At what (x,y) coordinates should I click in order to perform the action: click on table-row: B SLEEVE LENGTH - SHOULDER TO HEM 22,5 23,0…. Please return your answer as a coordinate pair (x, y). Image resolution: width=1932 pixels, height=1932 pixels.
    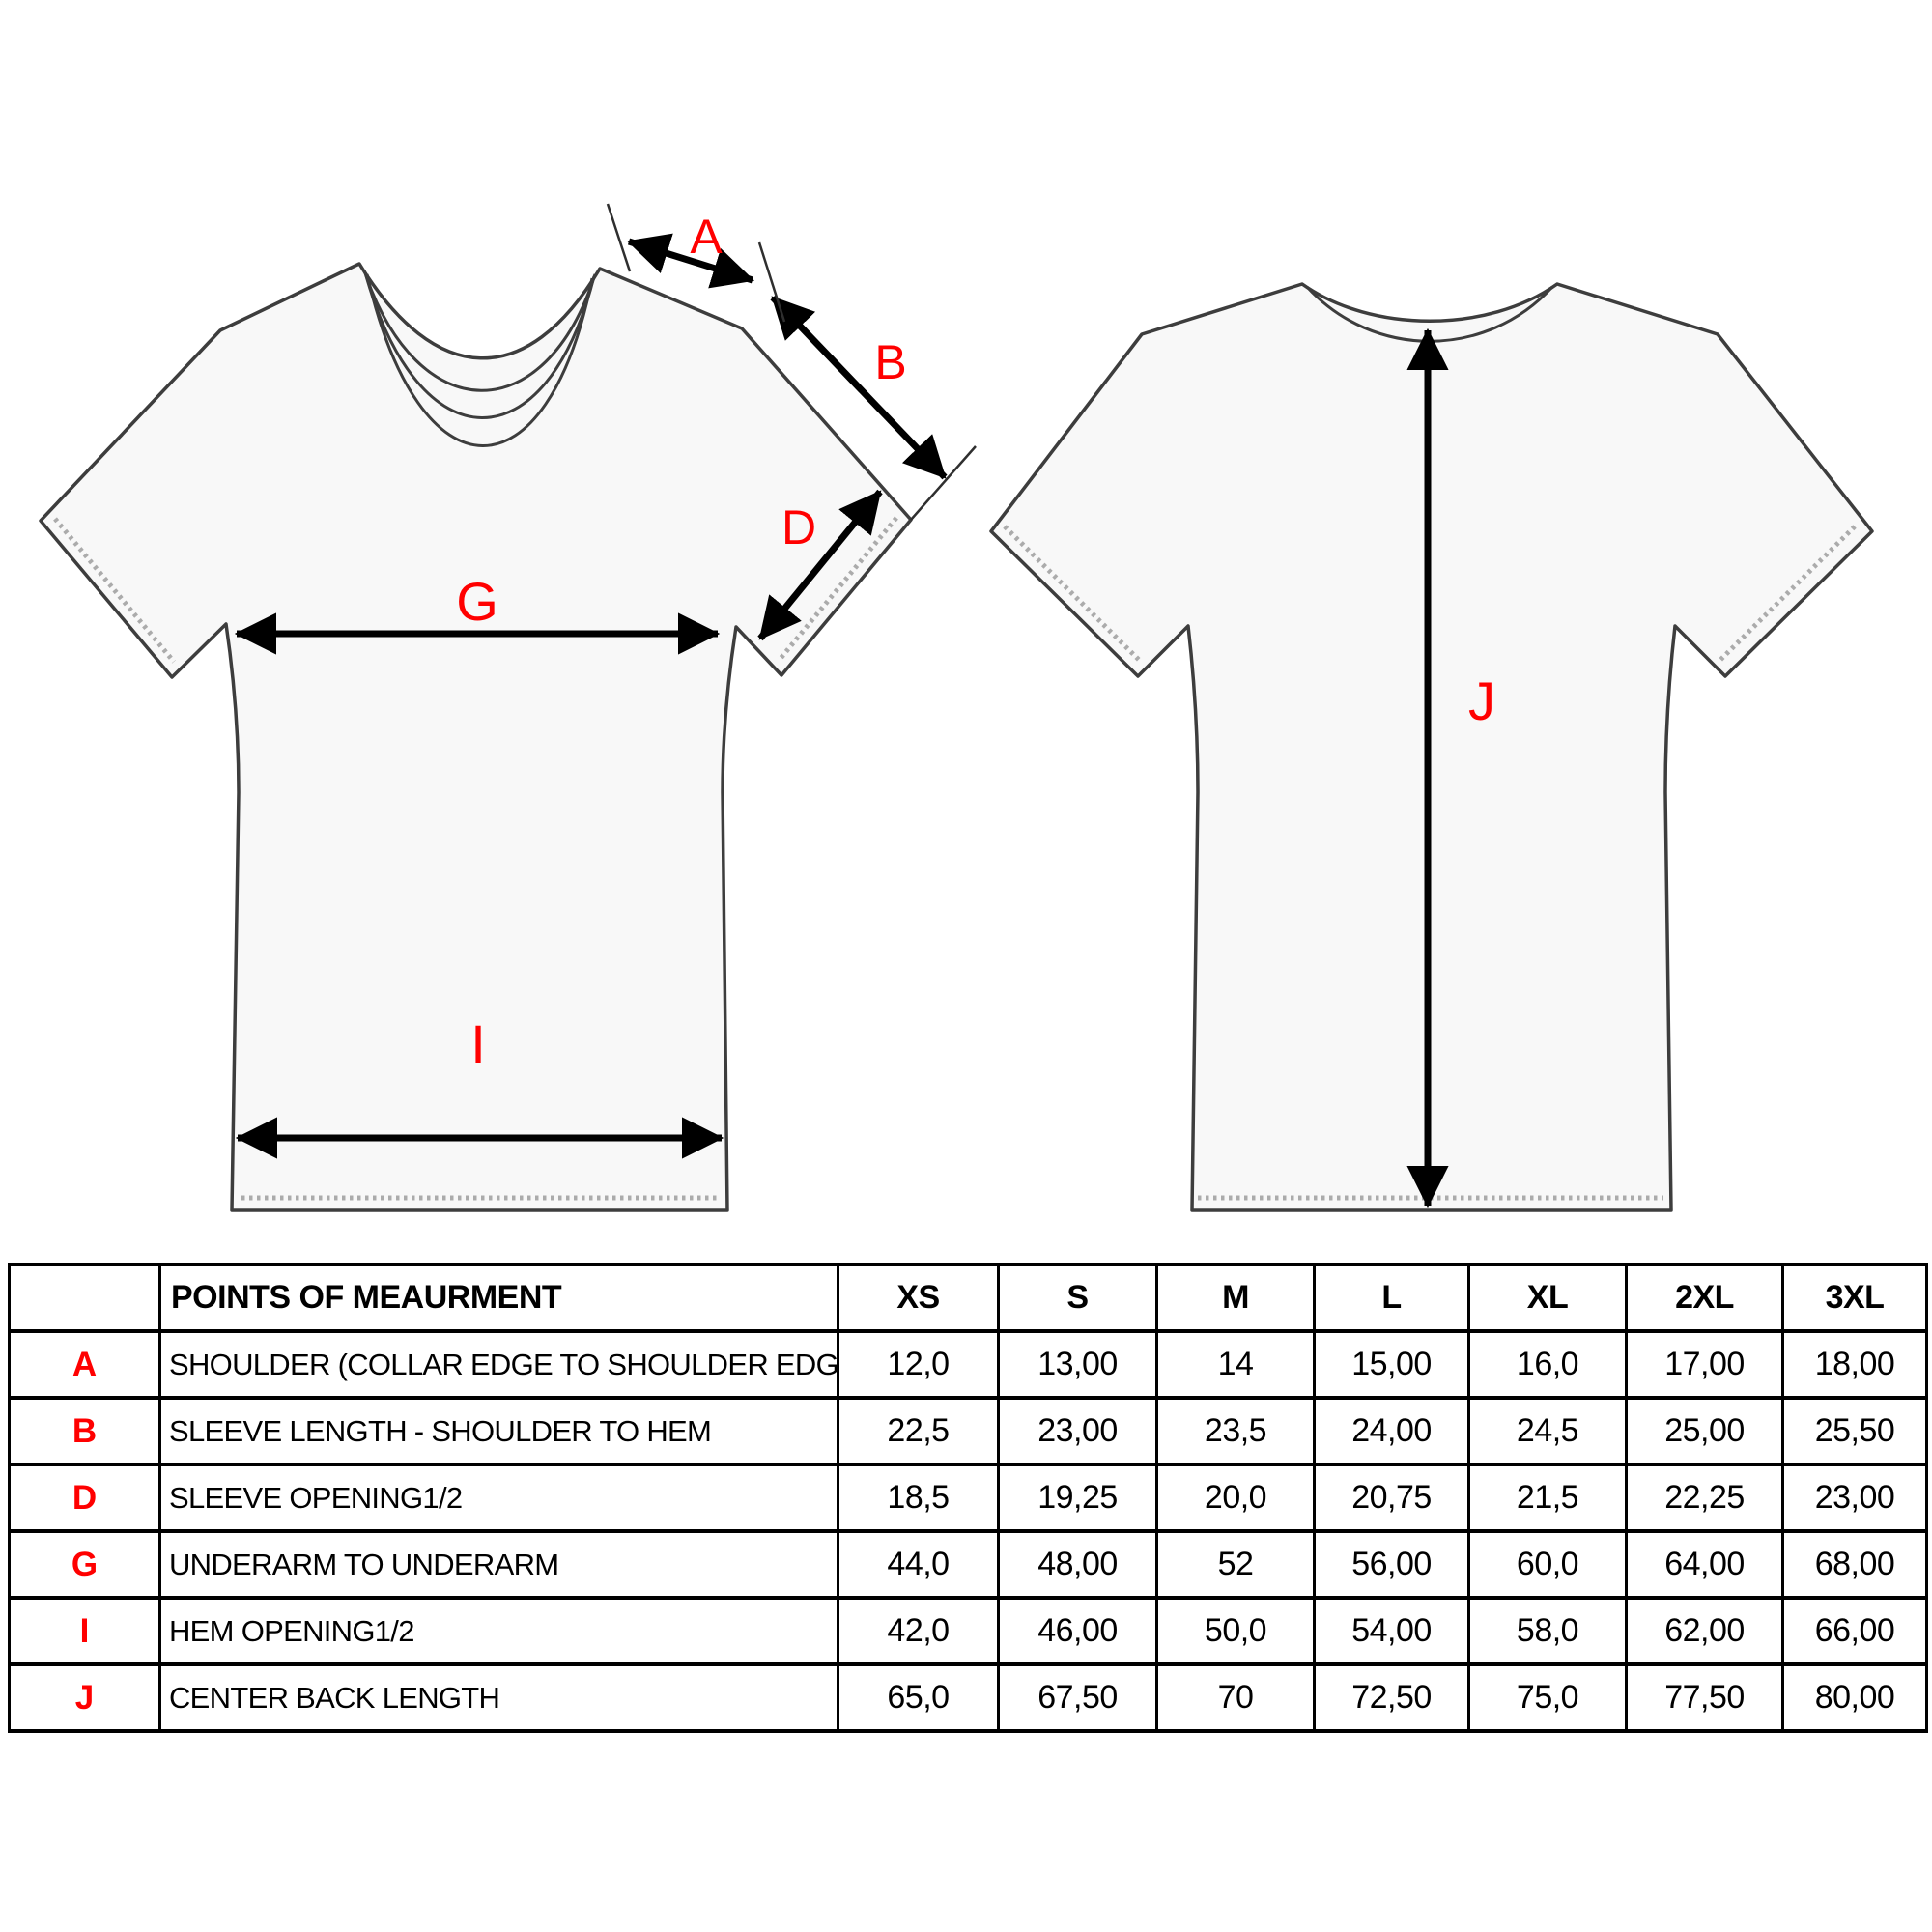
    Looking at the image, I should click on (968, 1431).